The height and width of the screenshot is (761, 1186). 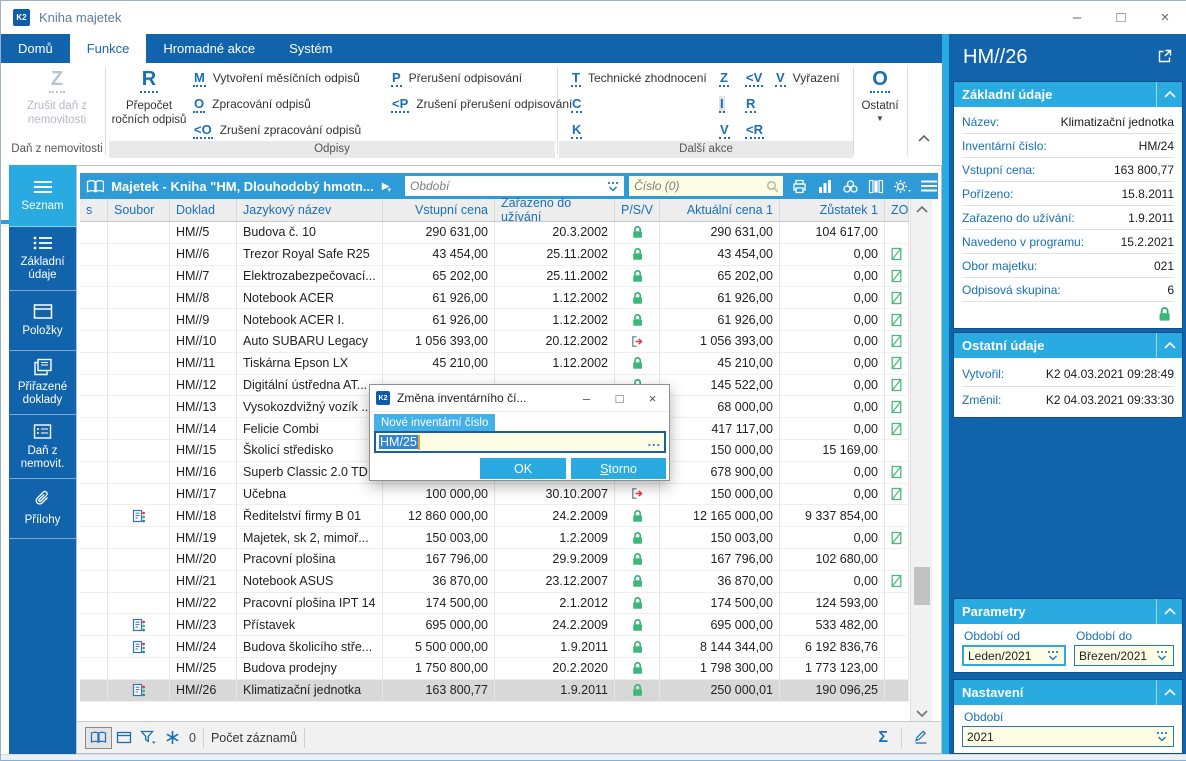 What do you see at coordinates (883, 737) in the screenshot?
I see `sum-icon: Σ` at bounding box center [883, 737].